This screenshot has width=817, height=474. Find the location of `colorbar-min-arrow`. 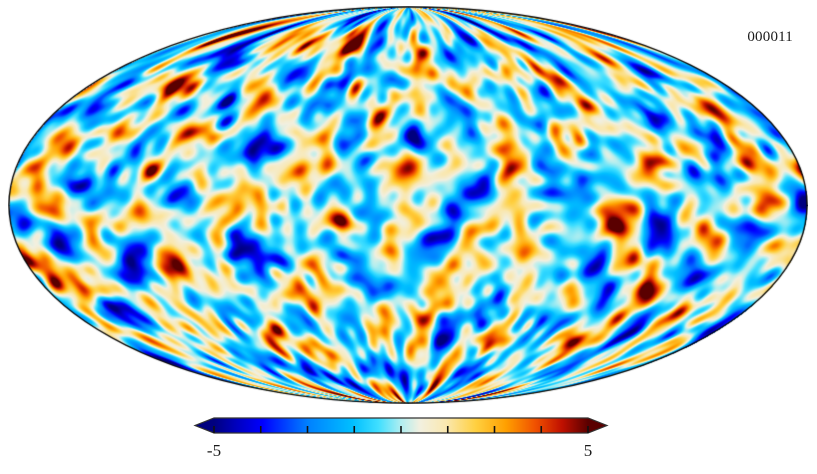

colorbar-min-arrow is located at coordinates (204, 425).